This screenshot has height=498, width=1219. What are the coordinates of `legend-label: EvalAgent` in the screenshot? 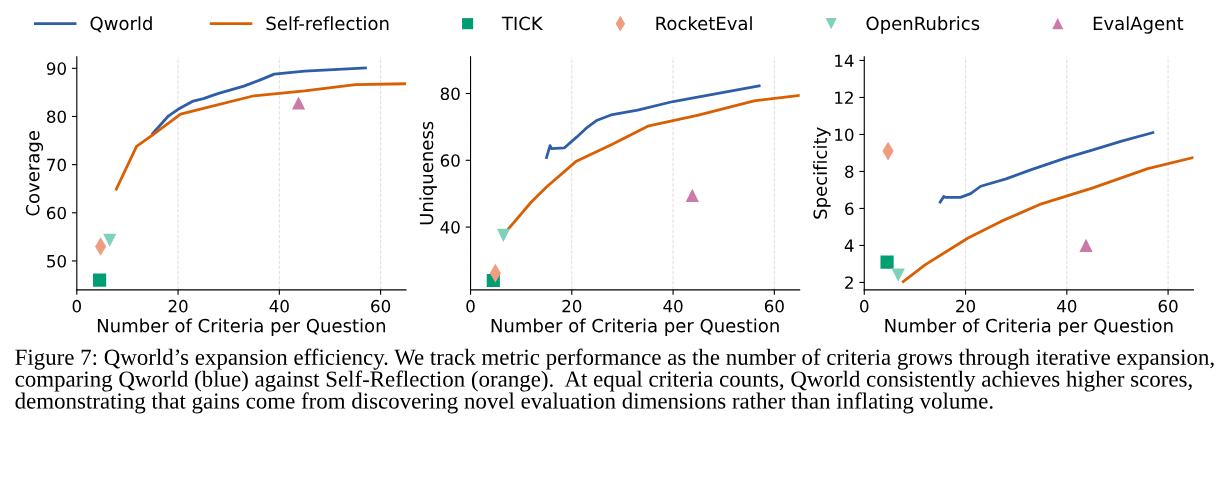 It's located at (1138, 25).